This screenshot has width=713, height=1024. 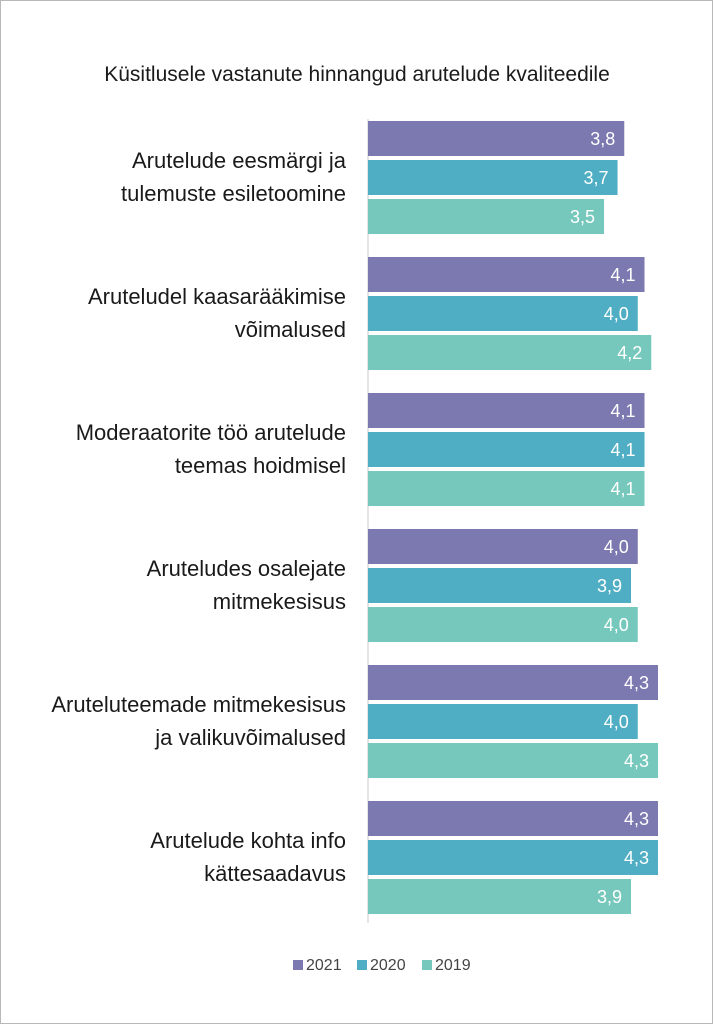 I want to click on bar-value-label: 3,8, so click(x=602, y=139).